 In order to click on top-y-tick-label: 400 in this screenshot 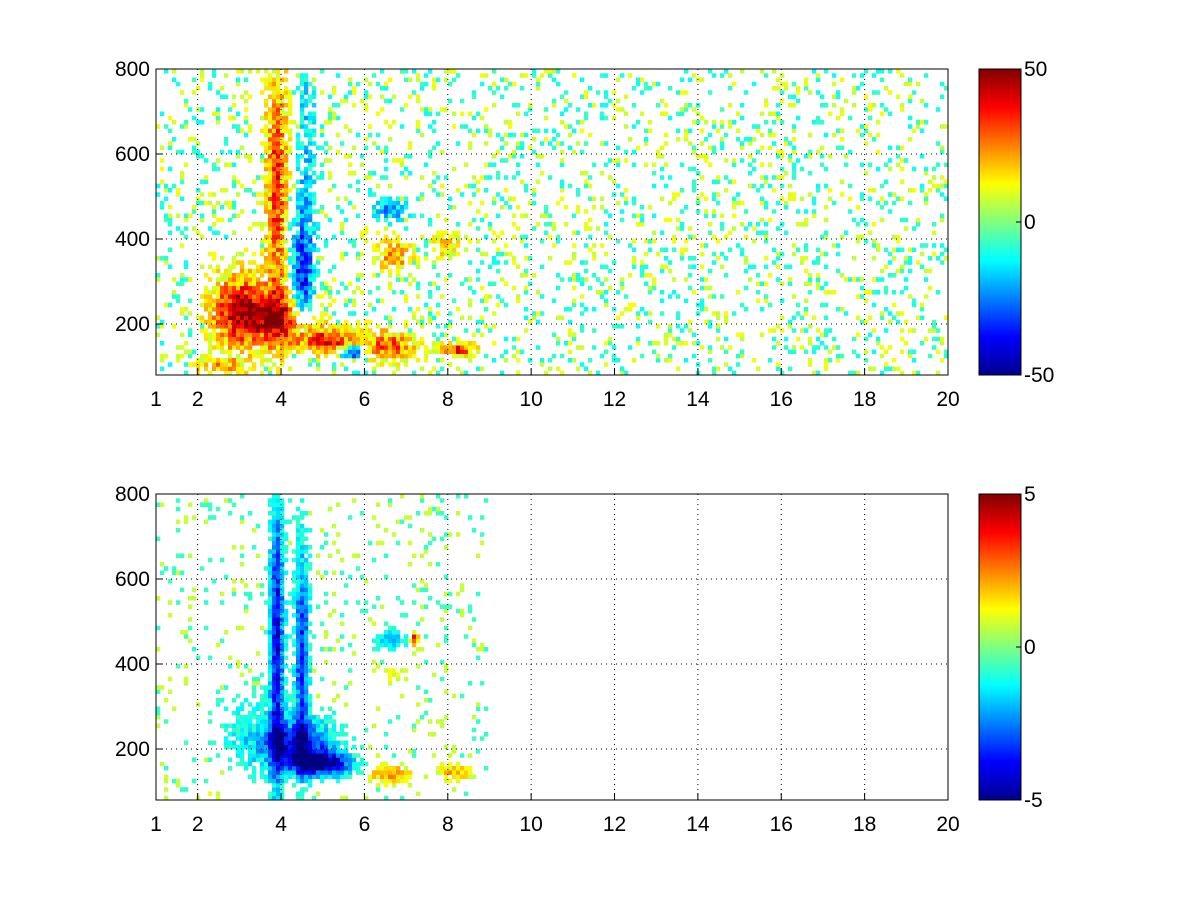, I will do `click(132, 239)`.